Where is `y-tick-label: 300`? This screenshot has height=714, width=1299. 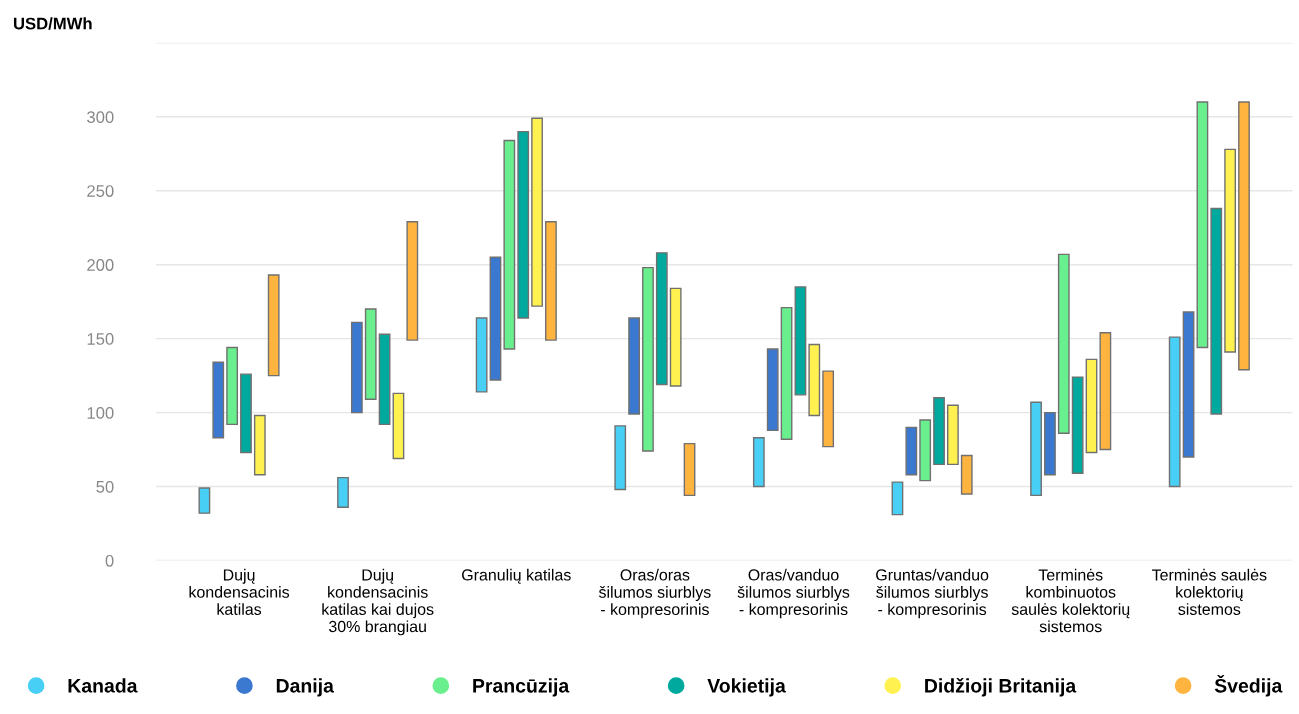
y-tick-label: 300 is located at coordinates (100, 117).